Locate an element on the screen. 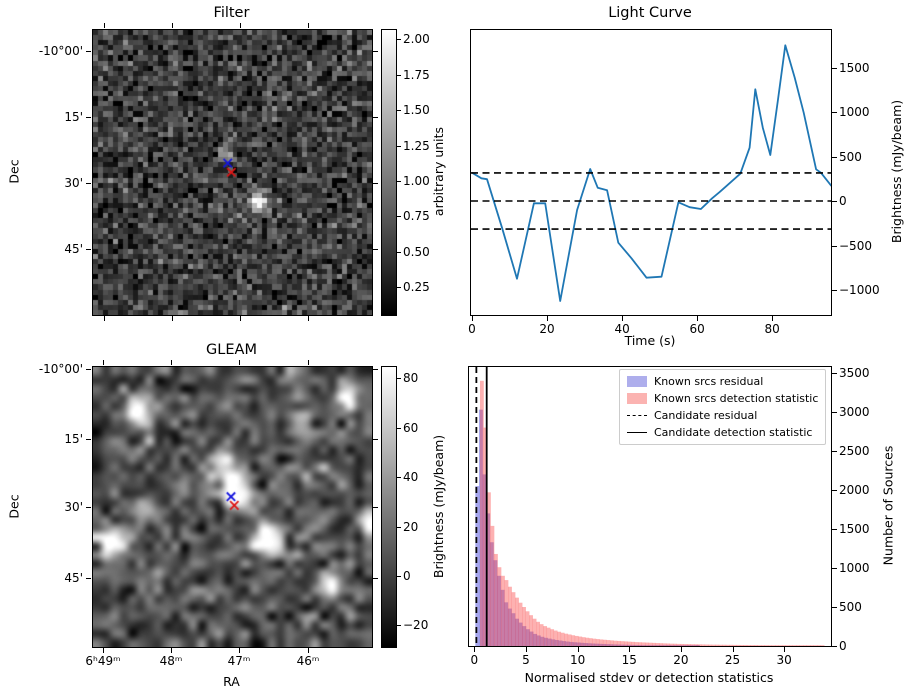 This screenshot has height=699, width=916. tick-label: 3000 is located at coordinates (854, 411).